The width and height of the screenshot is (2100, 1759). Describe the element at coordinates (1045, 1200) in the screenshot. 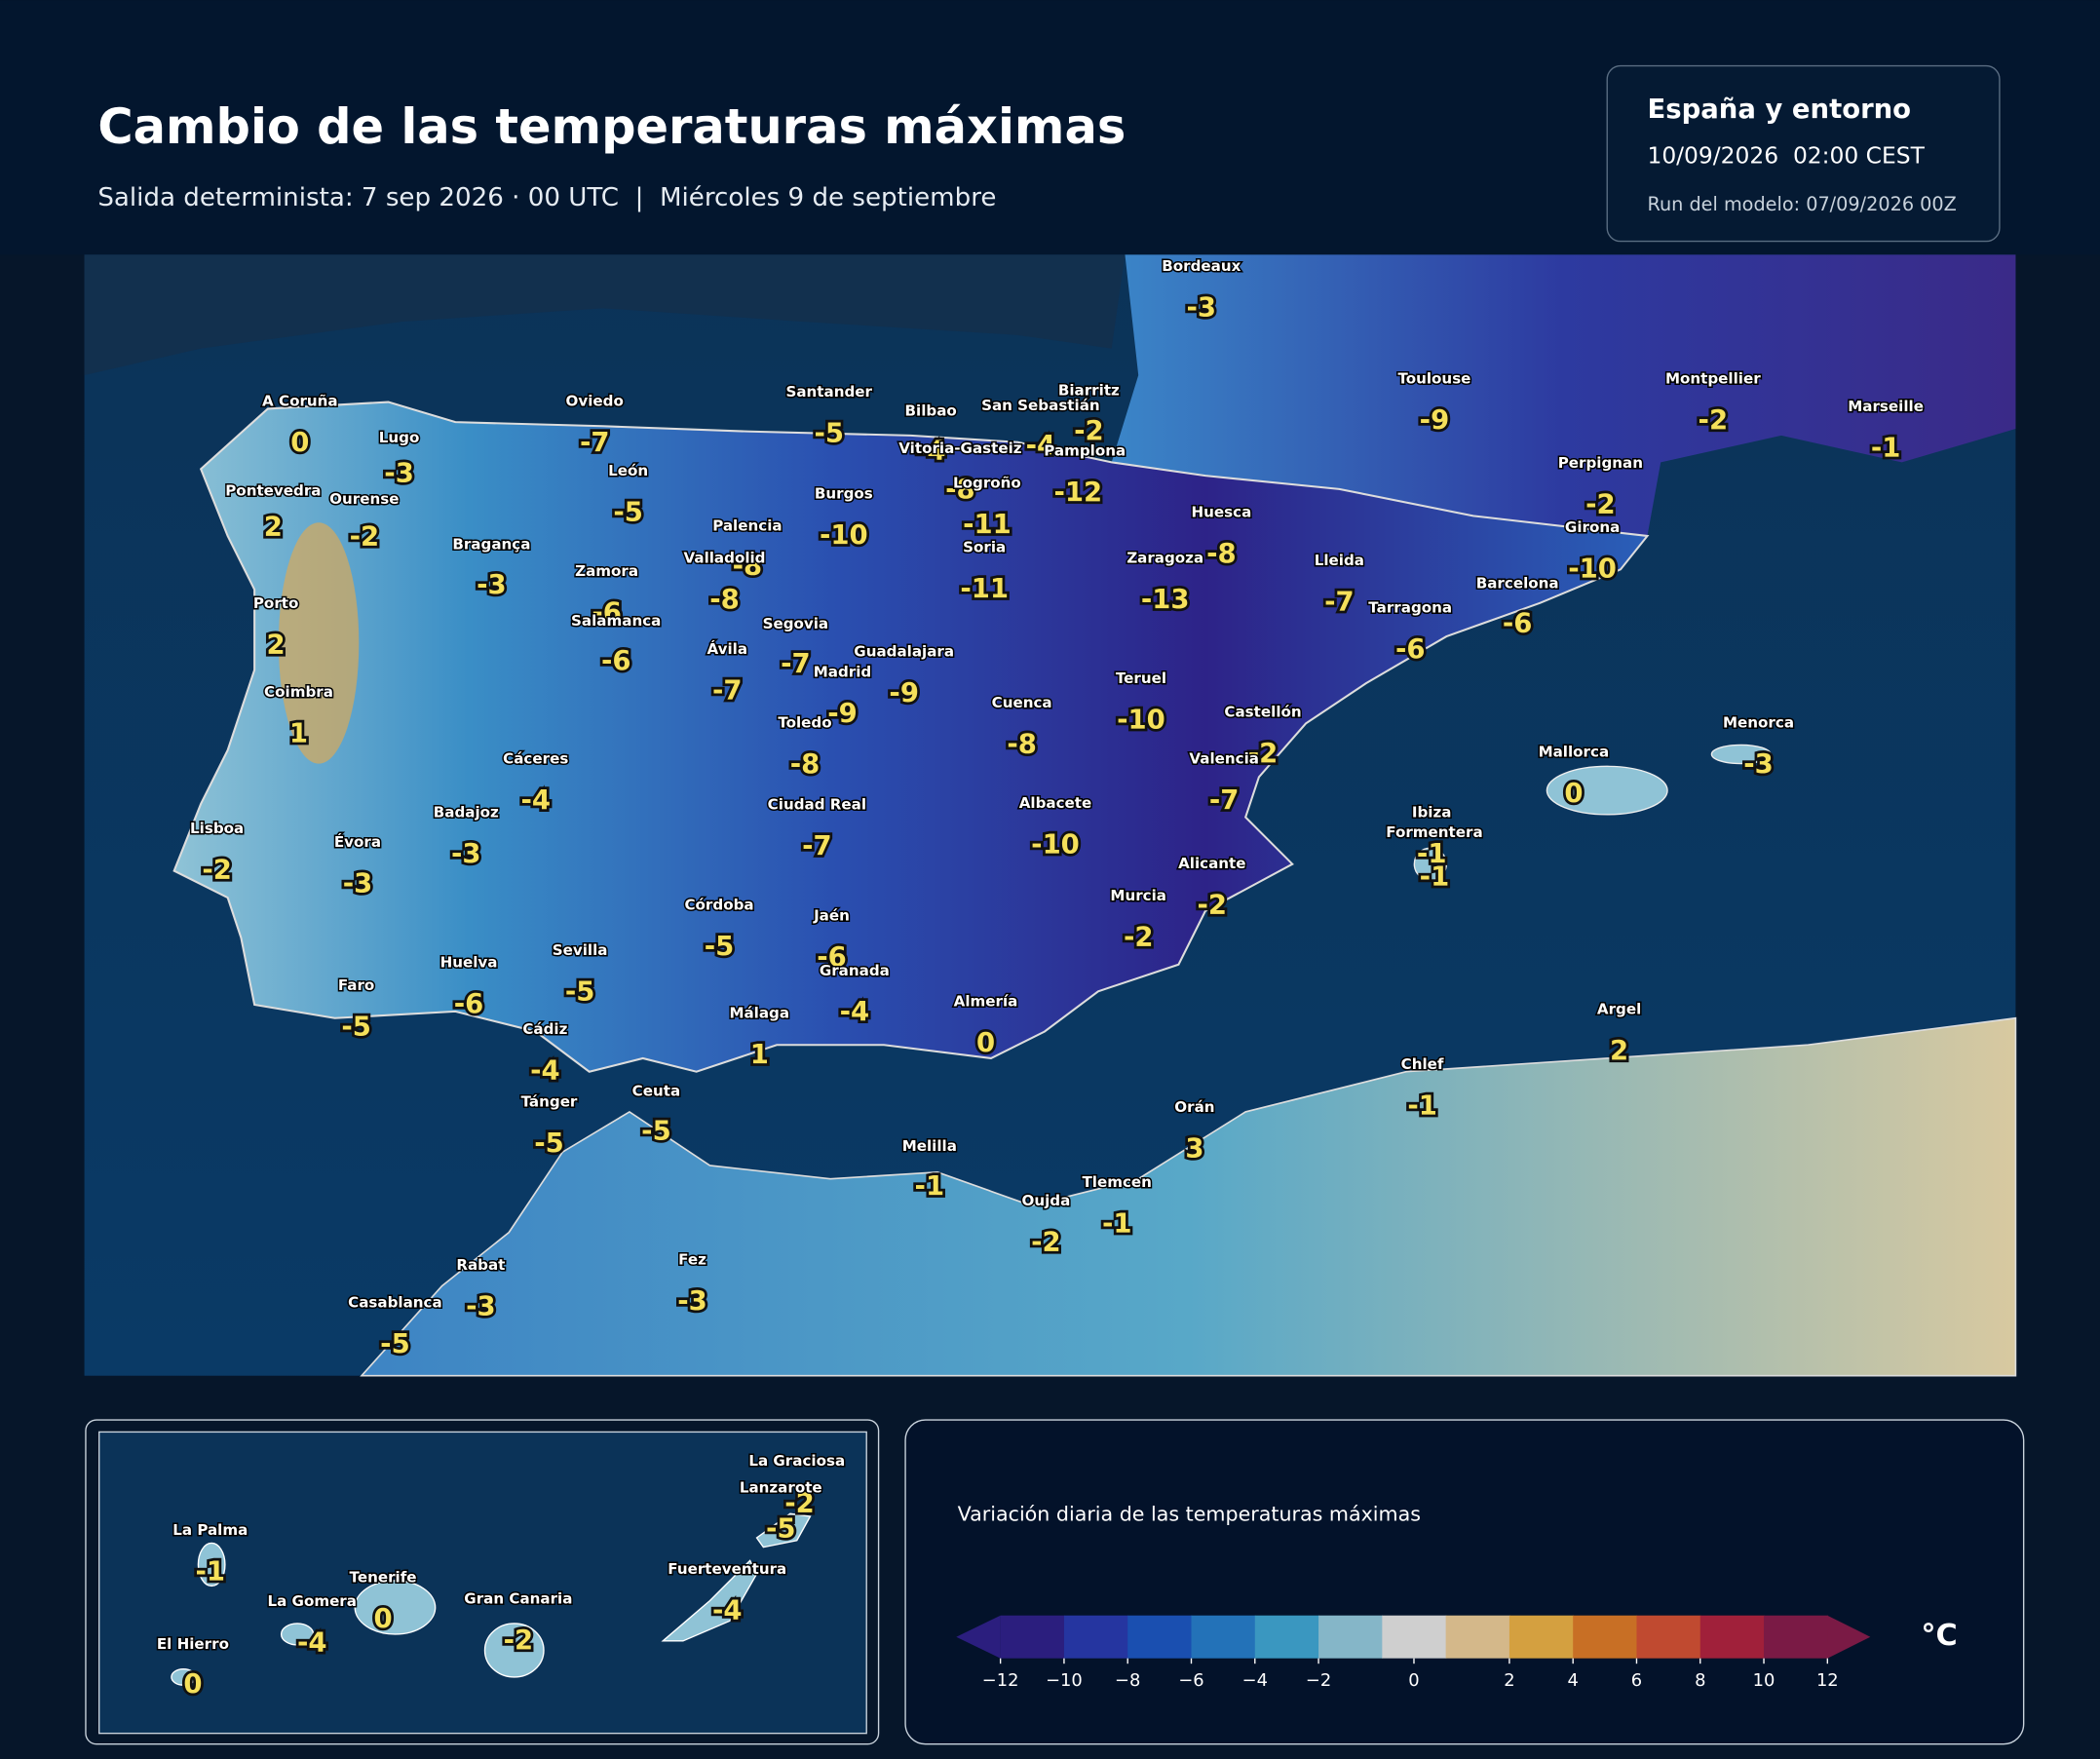

I see `city-name: Oujda` at that location.